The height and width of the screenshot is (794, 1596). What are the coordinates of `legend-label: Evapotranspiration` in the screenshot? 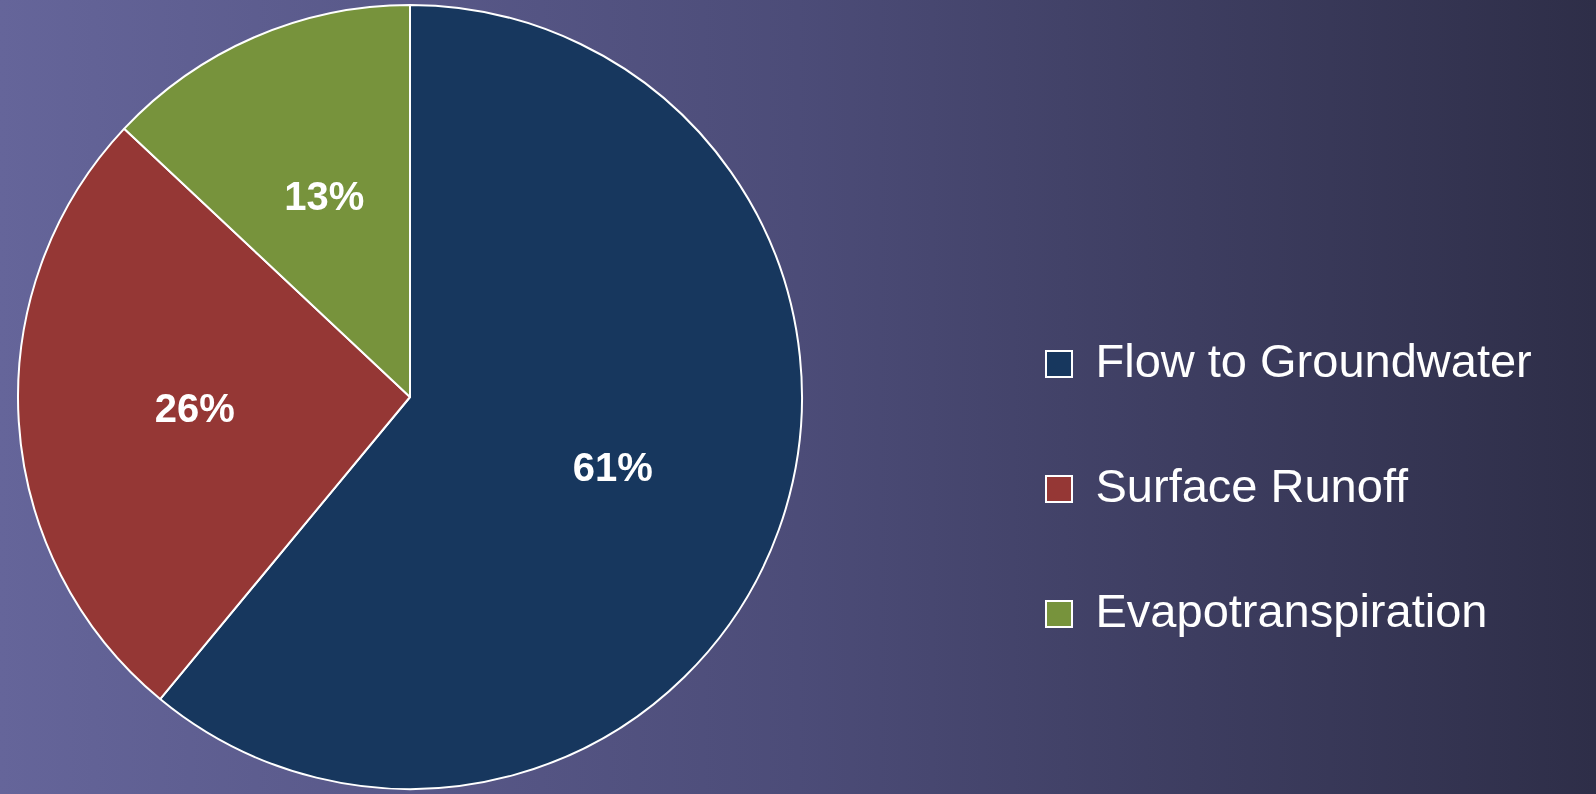 It's located at (1291, 610).